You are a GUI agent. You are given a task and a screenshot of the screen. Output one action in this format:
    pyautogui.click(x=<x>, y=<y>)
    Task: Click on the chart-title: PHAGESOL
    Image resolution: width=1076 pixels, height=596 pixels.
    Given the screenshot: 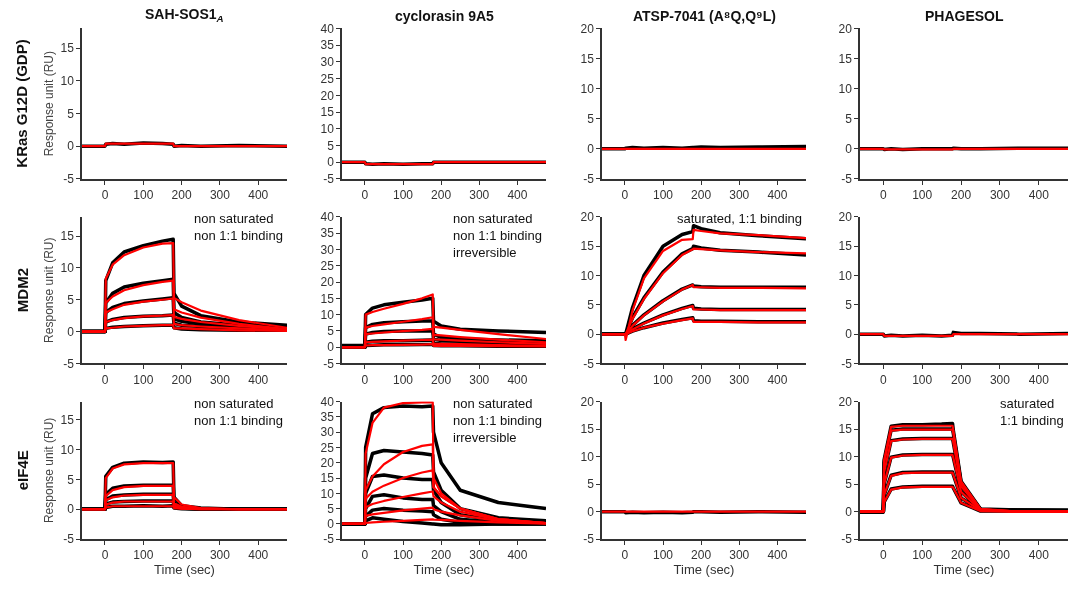 What is the action you would take?
    pyautogui.click(x=965, y=16)
    